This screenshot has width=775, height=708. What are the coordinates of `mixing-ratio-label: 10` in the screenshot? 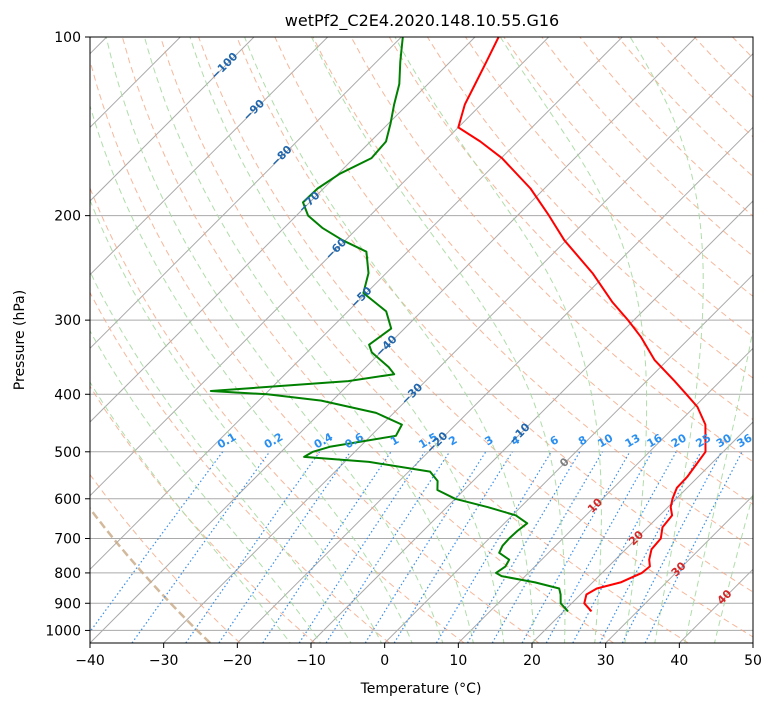 It's located at (605, 440).